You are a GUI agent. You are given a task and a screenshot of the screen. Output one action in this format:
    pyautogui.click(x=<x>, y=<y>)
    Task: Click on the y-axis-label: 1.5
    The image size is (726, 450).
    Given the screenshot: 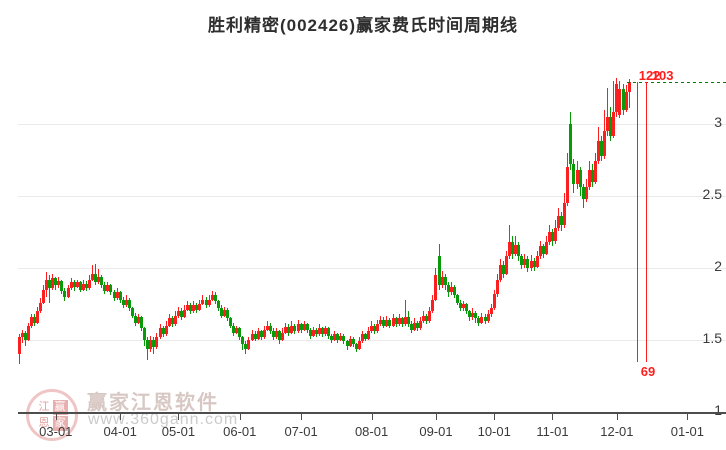 What is the action you would take?
    pyautogui.click(x=712, y=338)
    